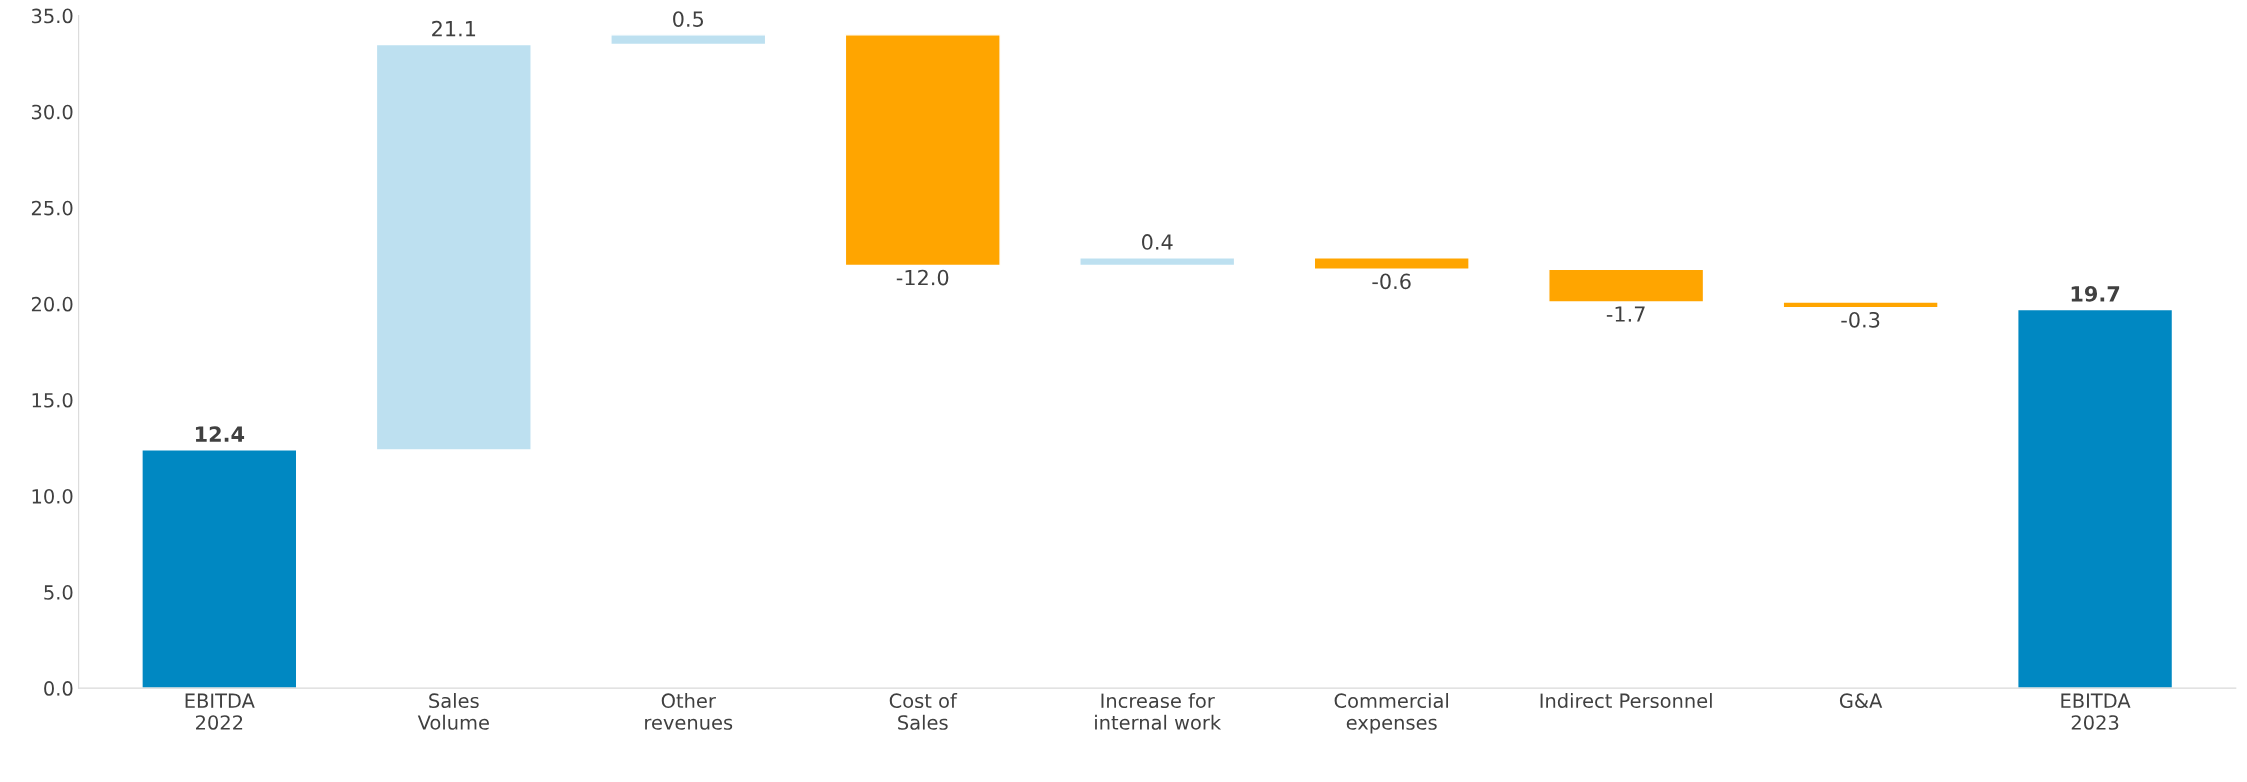 This screenshot has width=2247, height=782. I want to click on data-label: -1.7, so click(1625, 314).